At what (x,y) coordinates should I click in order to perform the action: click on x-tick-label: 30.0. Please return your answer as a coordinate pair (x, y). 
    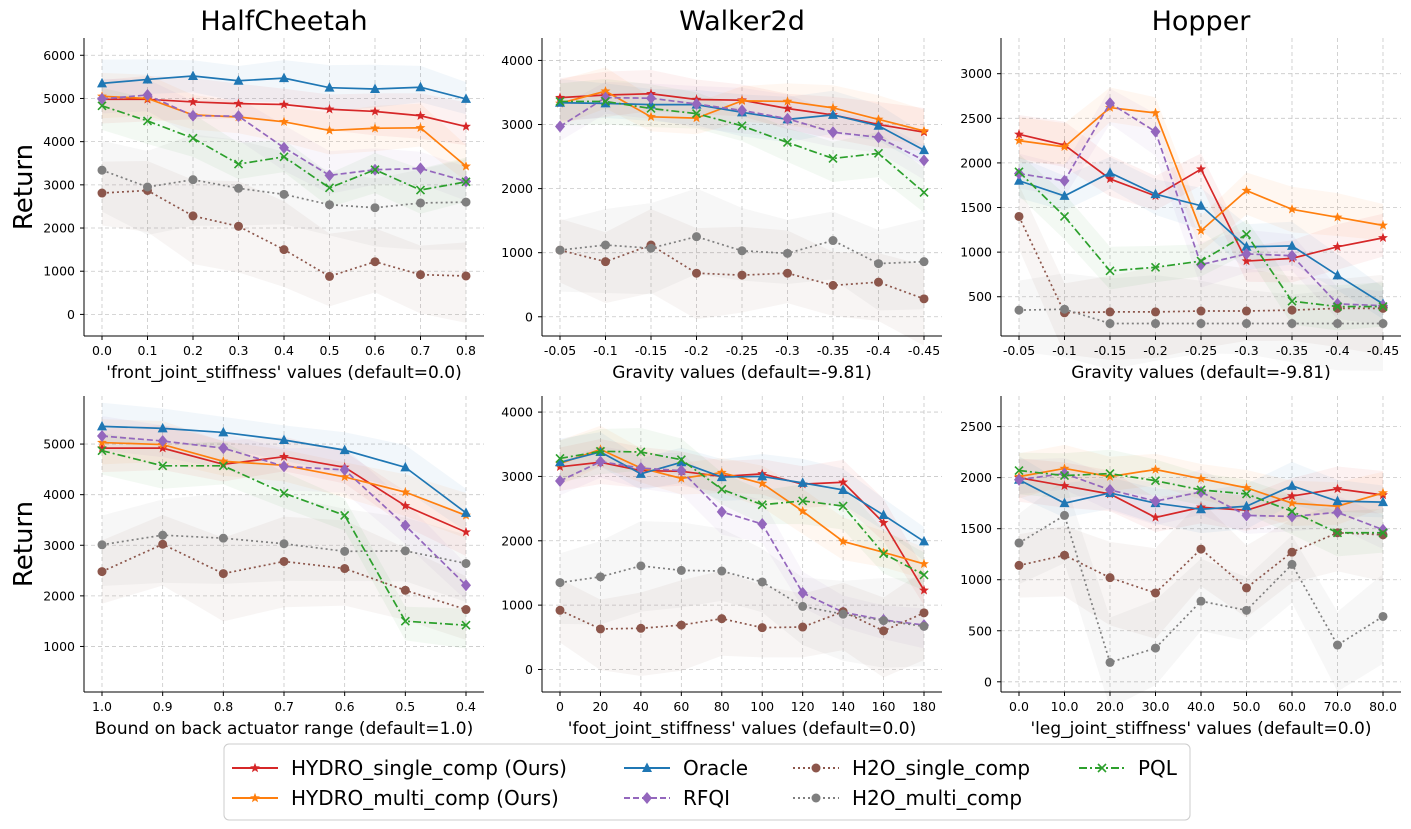
    Looking at the image, I should click on (1156, 706).